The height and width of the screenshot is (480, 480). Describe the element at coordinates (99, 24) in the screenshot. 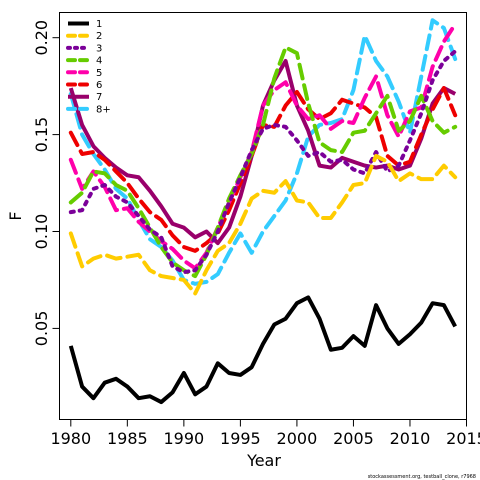

I see `legend-label-1: 1` at that location.